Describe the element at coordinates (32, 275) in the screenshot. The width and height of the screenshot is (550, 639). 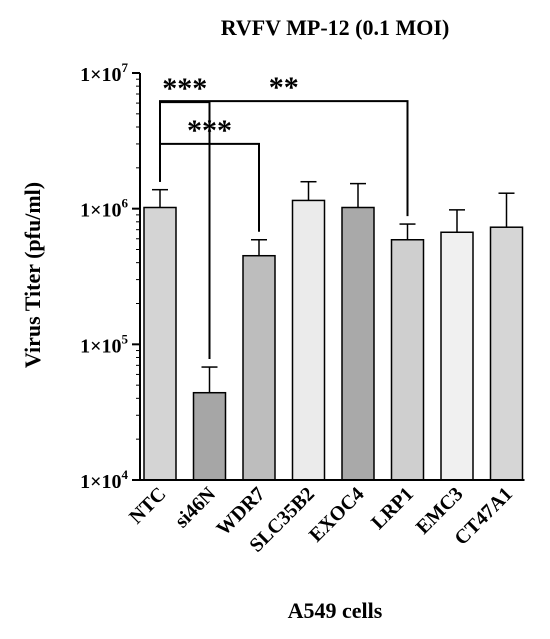
I see `y-axis-label: Virus Titer (pfu/ml)` at that location.